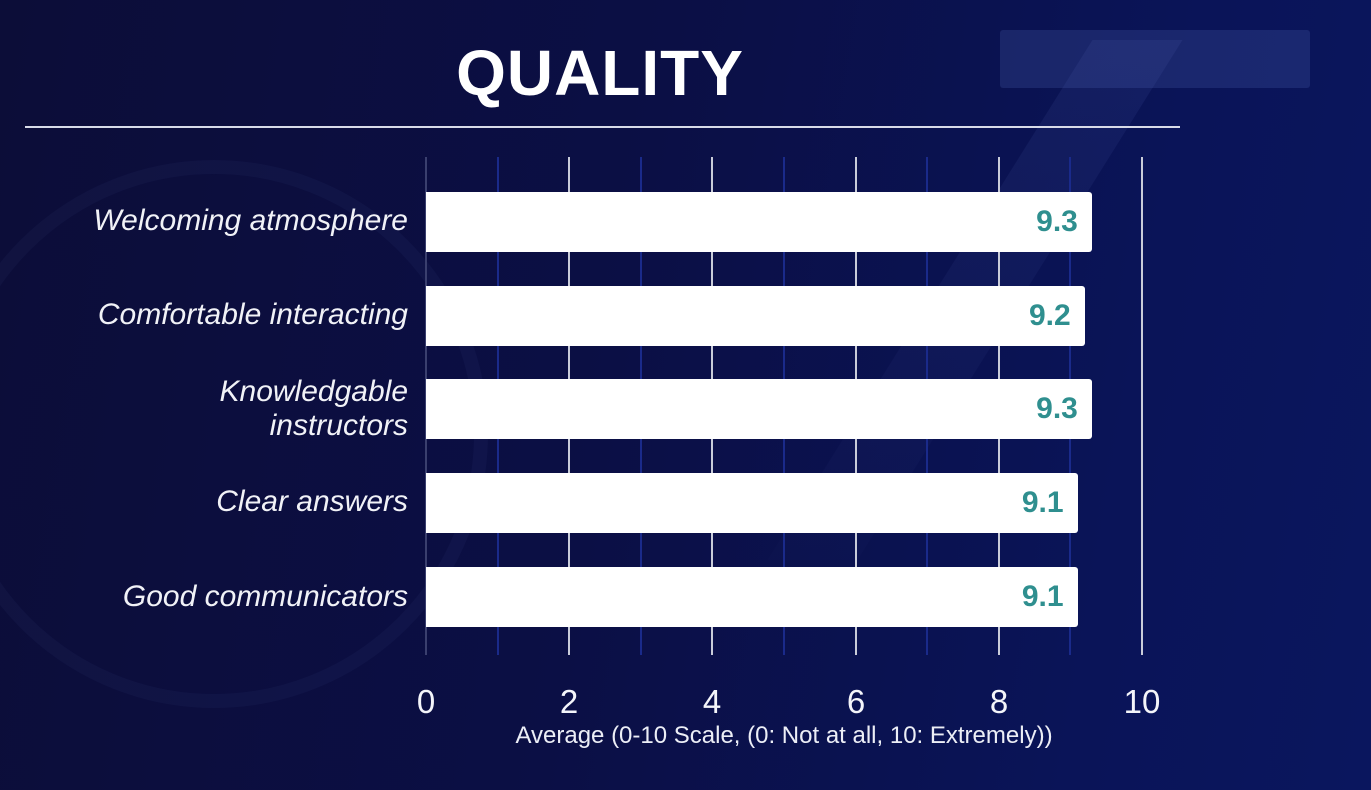 The height and width of the screenshot is (790, 1371). Describe the element at coordinates (1050, 315) in the screenshot. I see `bar-value-label: 9.2` at that location.